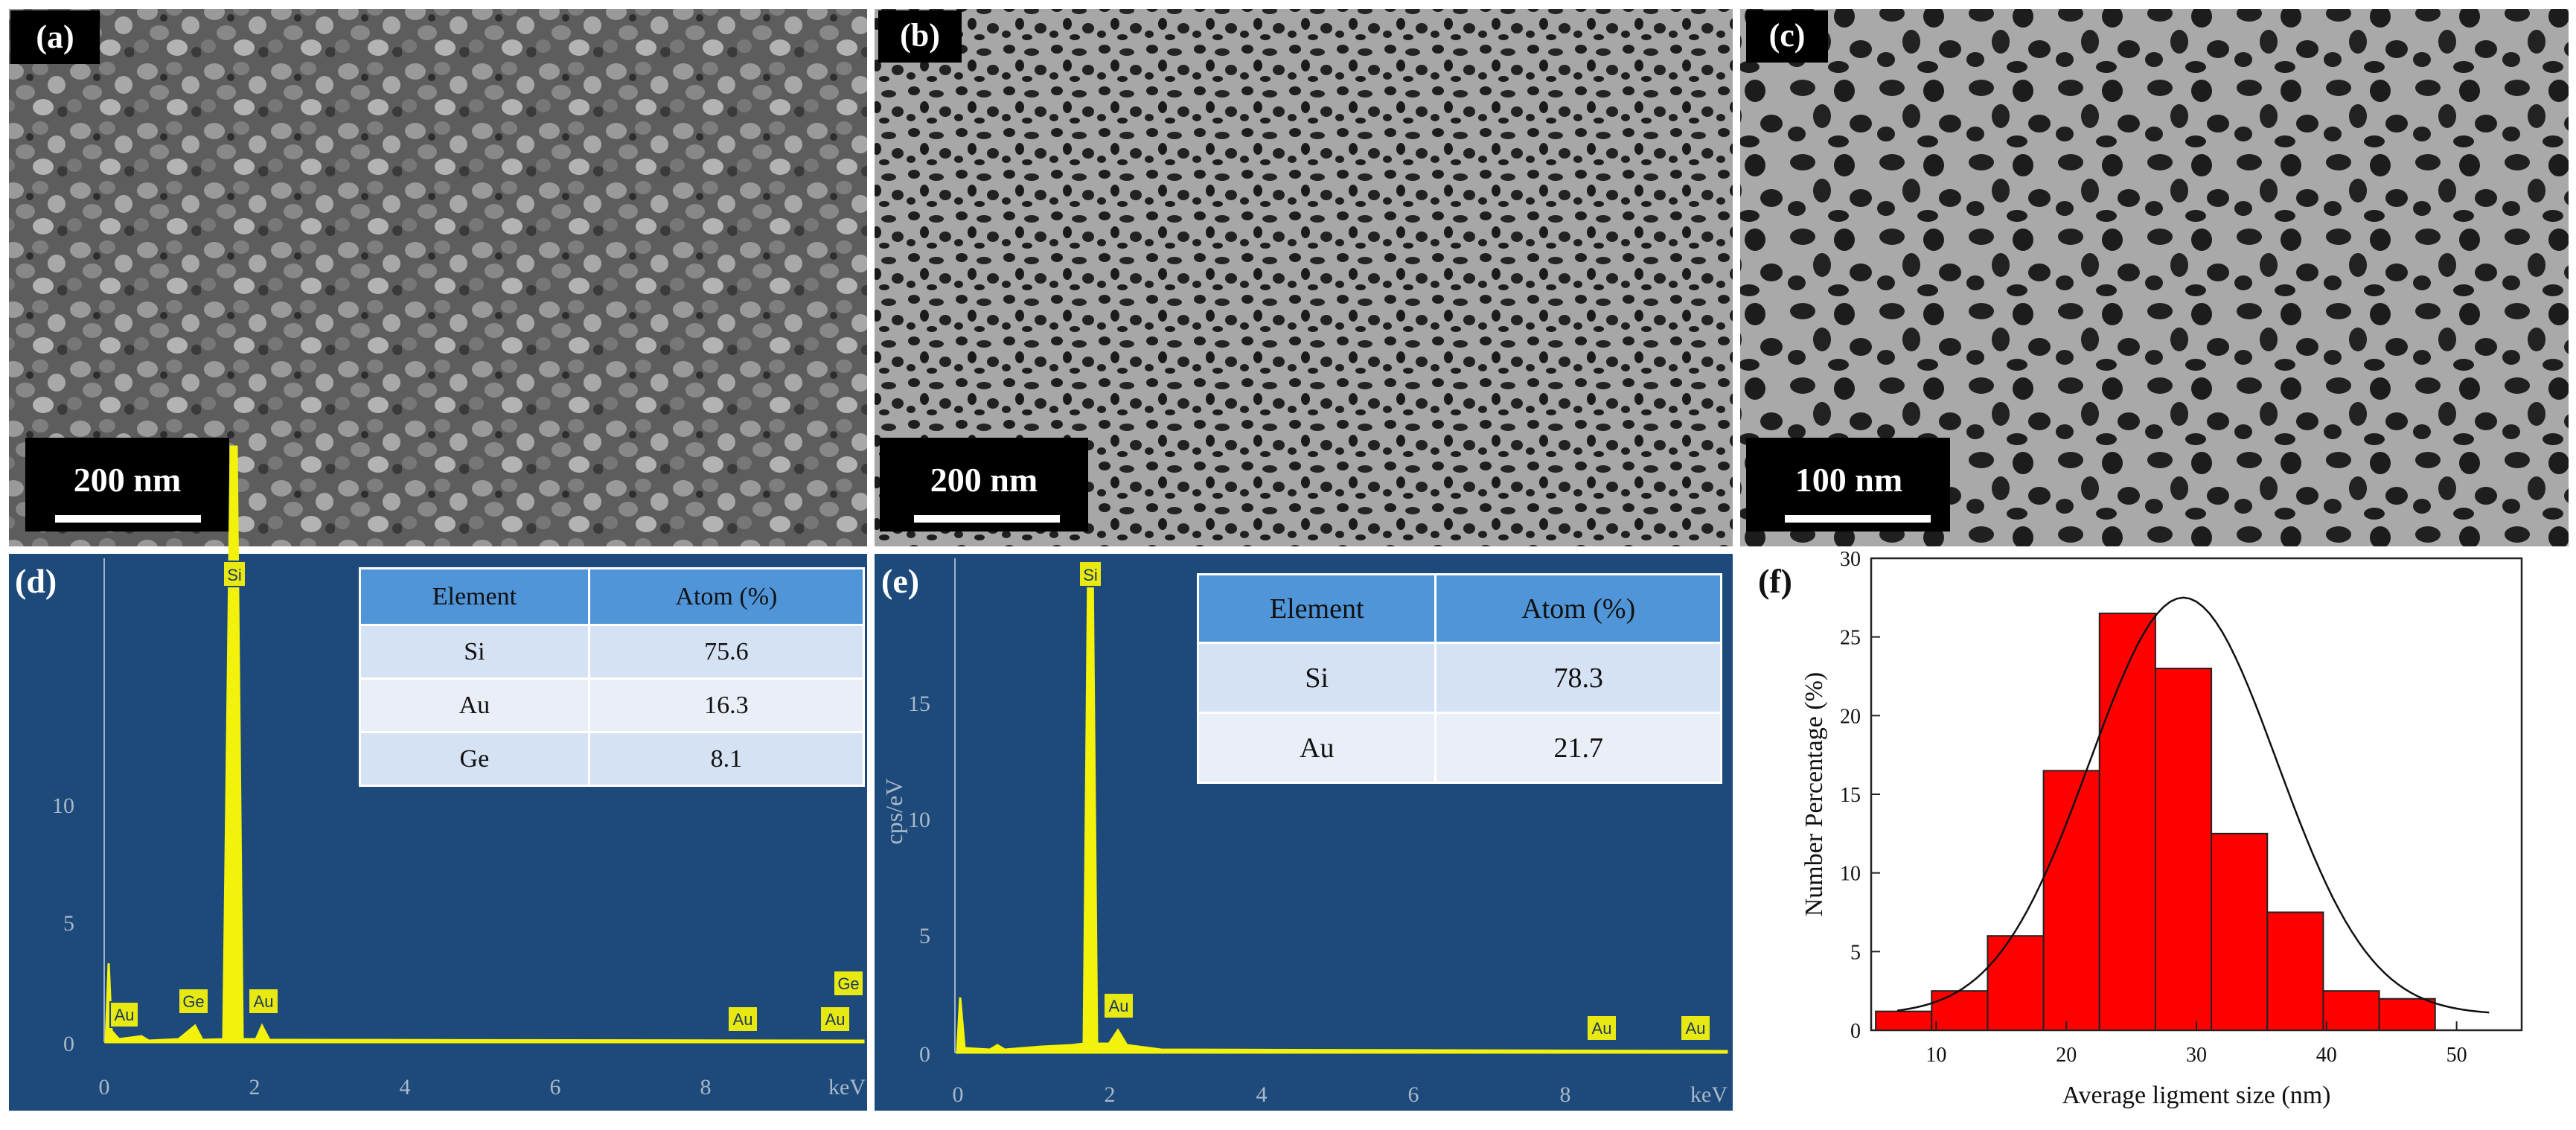 The image size is (2576, 1130). I want to click on eds-xtick-e-kev: keV, so click(1709, 1094).